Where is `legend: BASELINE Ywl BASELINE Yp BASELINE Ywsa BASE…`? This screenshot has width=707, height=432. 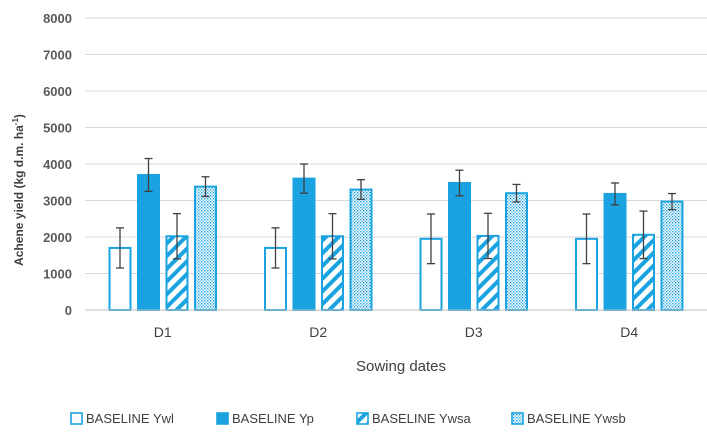 legend: BASELINE Ywl BASELINE Yp BASELINE Ywsa BASE… is located at coordinates (348, 418).